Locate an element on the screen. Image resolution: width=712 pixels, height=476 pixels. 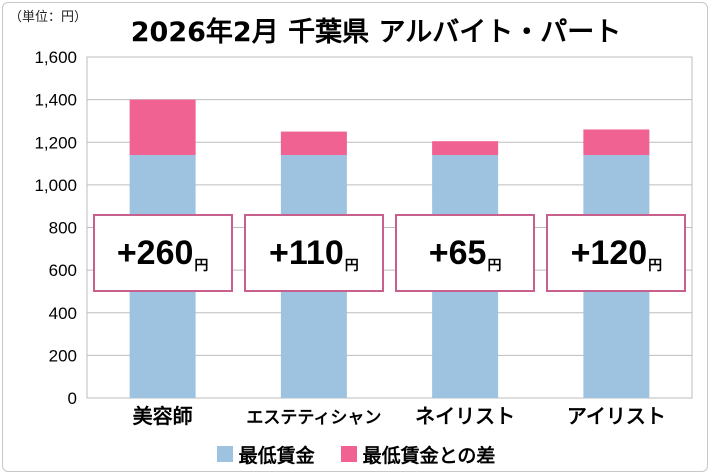
difference-value: +65円 is located at coordinates (465, 253).